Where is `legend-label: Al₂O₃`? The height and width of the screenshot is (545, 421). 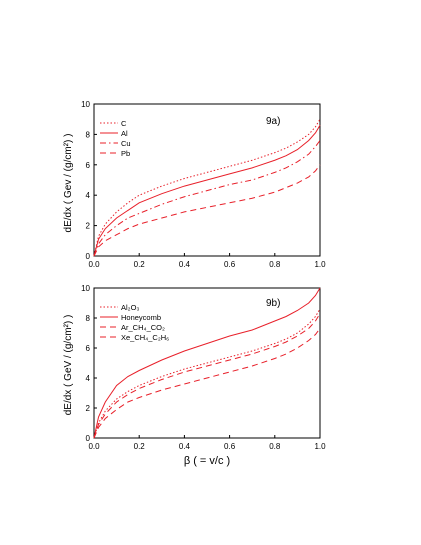
legend-label: Al₂O₃ is located at coordinates (130, 307).